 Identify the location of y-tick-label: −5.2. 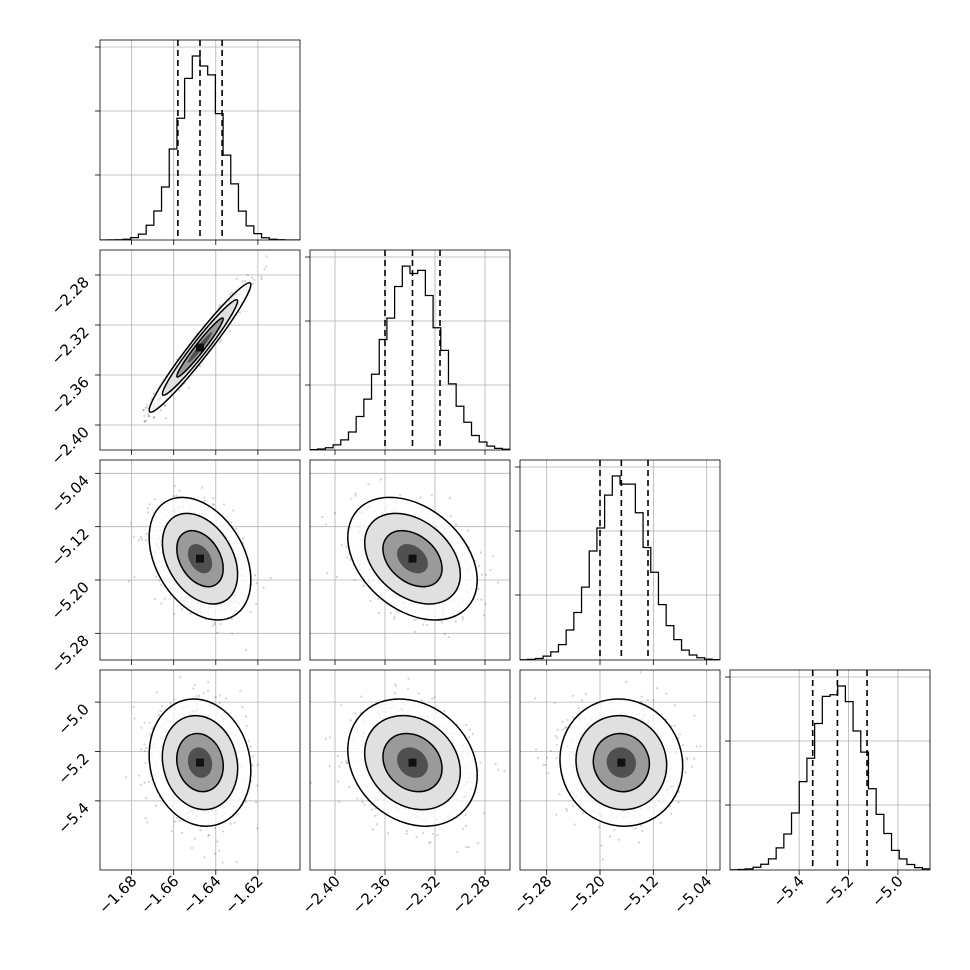
(73, 769).